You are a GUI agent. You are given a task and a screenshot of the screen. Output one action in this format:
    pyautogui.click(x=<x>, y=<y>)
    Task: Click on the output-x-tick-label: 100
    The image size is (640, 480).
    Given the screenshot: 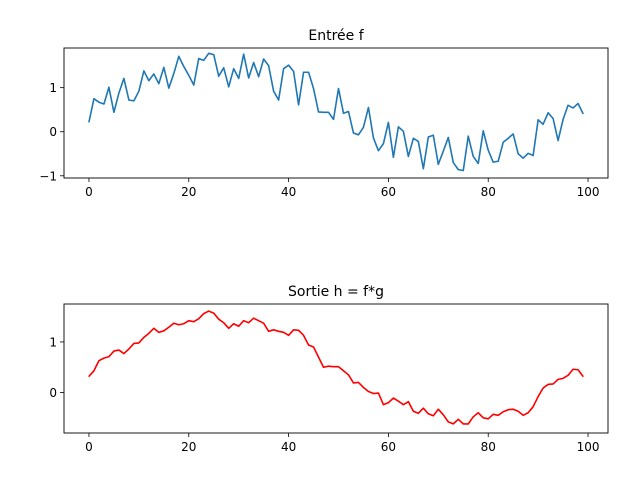 What is the action you would take?
    pyautogui.click(x=588, y=447)
    